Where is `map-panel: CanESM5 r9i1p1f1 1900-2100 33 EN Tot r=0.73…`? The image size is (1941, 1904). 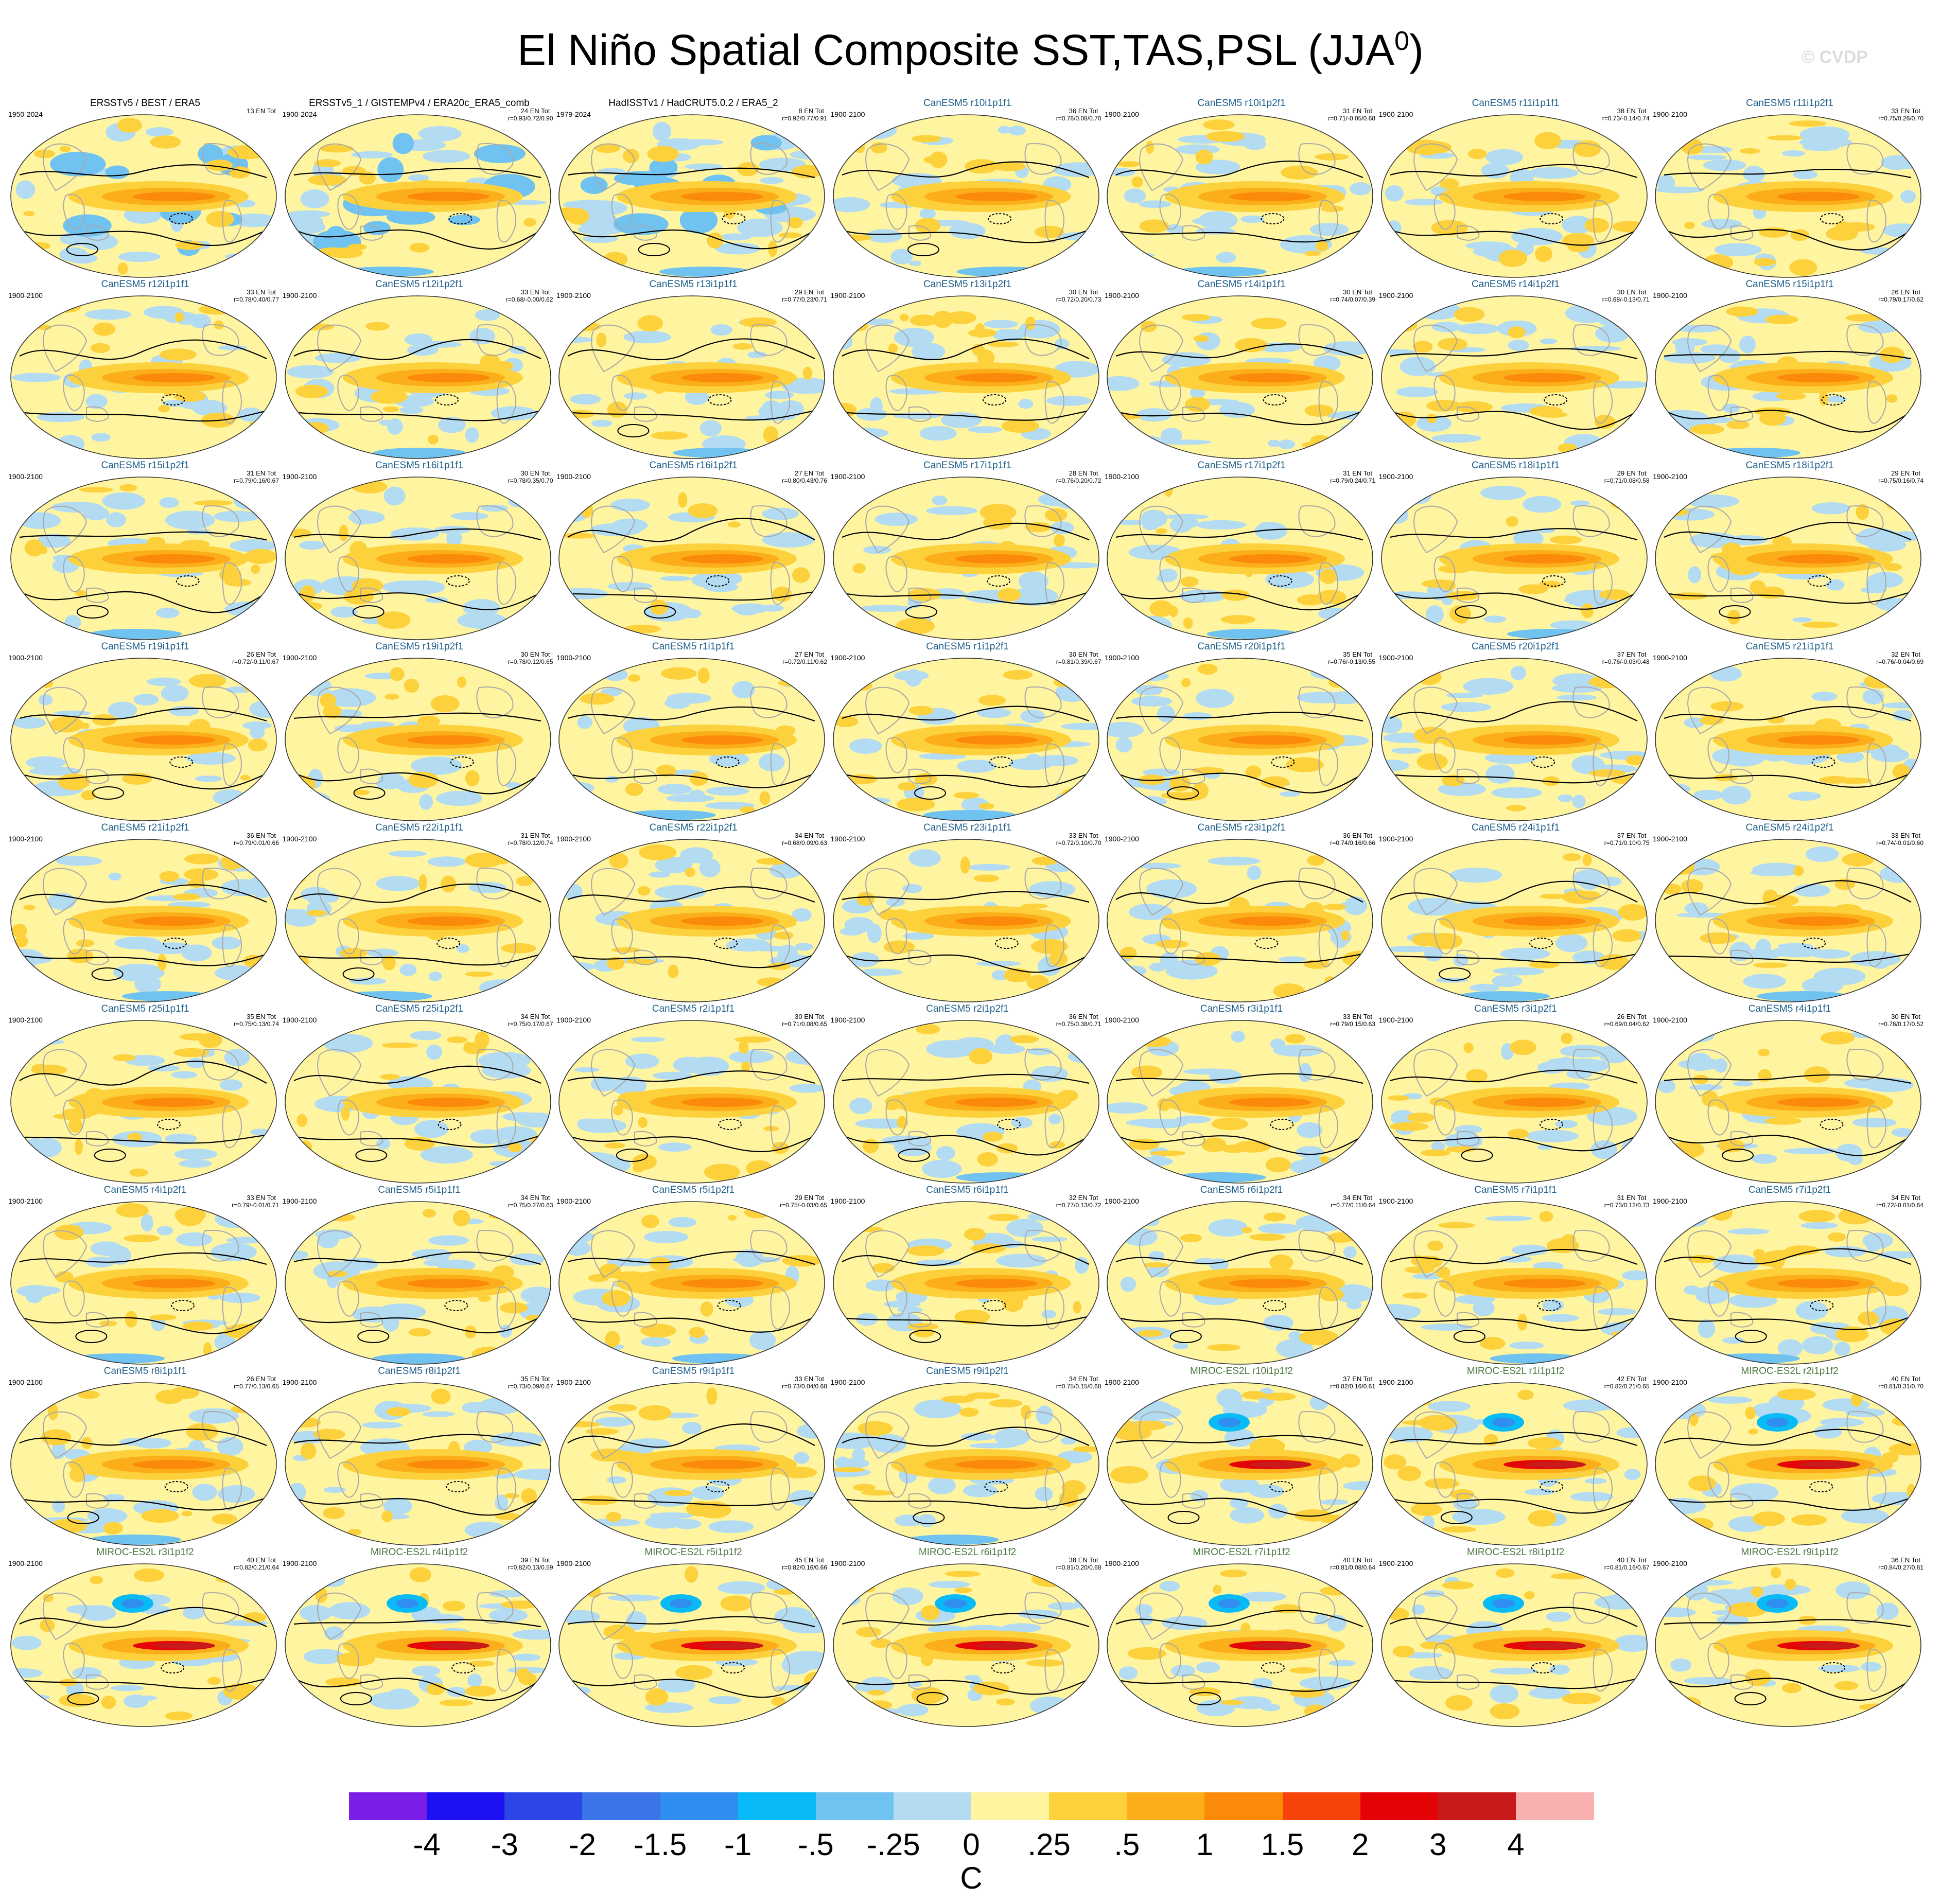
map-panel: CanESM5 r9i1p1f1 1900-2100 33 EN Tot r=0.73… is located at coordinates (693, 1458).